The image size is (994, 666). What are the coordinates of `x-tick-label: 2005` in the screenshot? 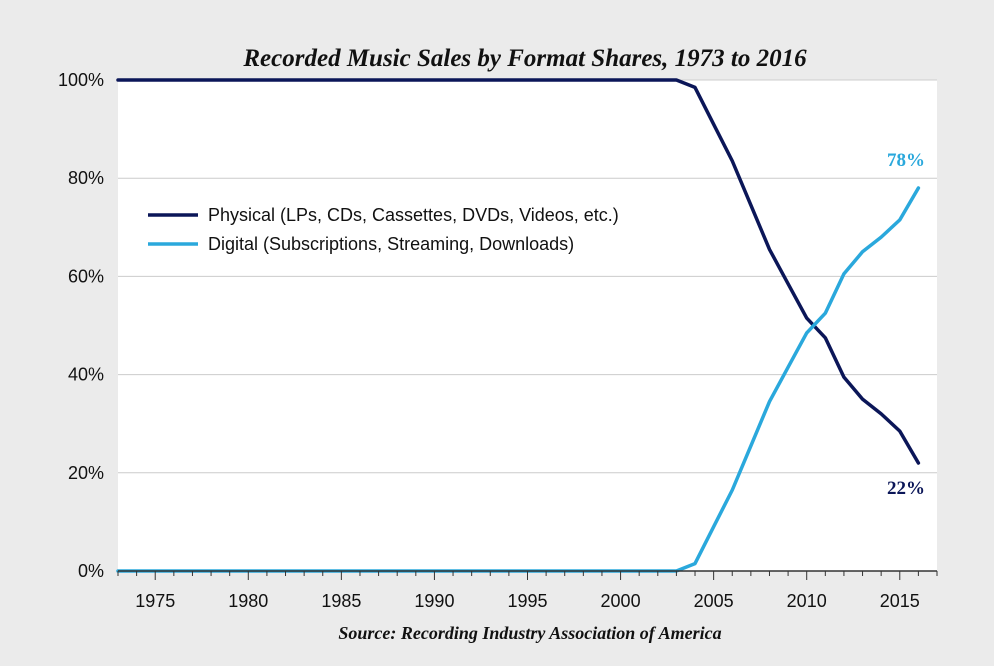 It's located at (714, 601).